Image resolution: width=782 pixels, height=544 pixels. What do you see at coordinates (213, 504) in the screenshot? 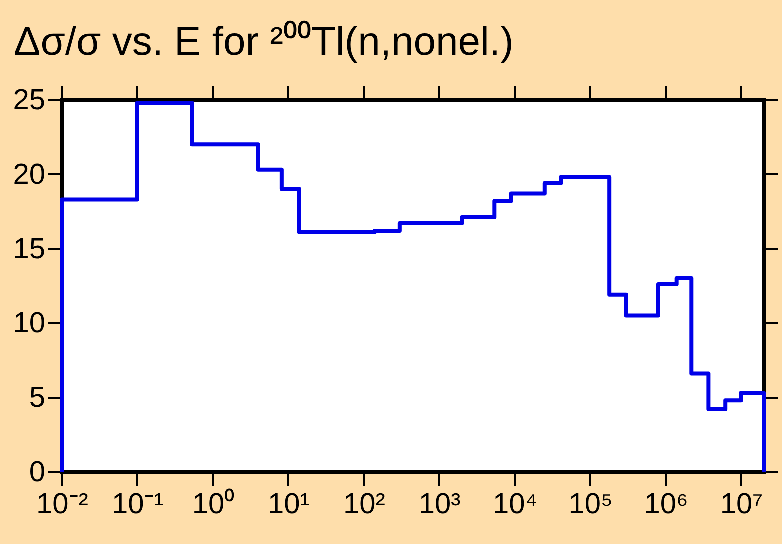
I see `x-tick-label: 10⁰` at bounding box center [213, 504].